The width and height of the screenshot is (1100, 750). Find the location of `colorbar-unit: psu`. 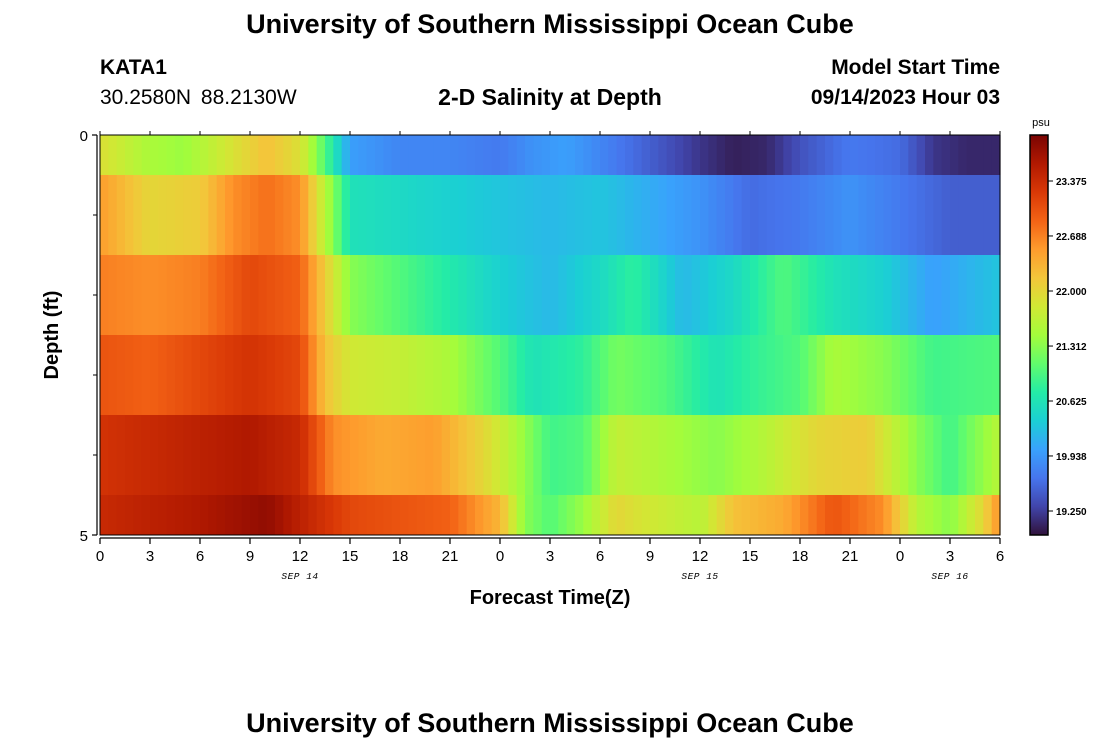

colorbar-unit: psu is located at coordinates (1041, 123).